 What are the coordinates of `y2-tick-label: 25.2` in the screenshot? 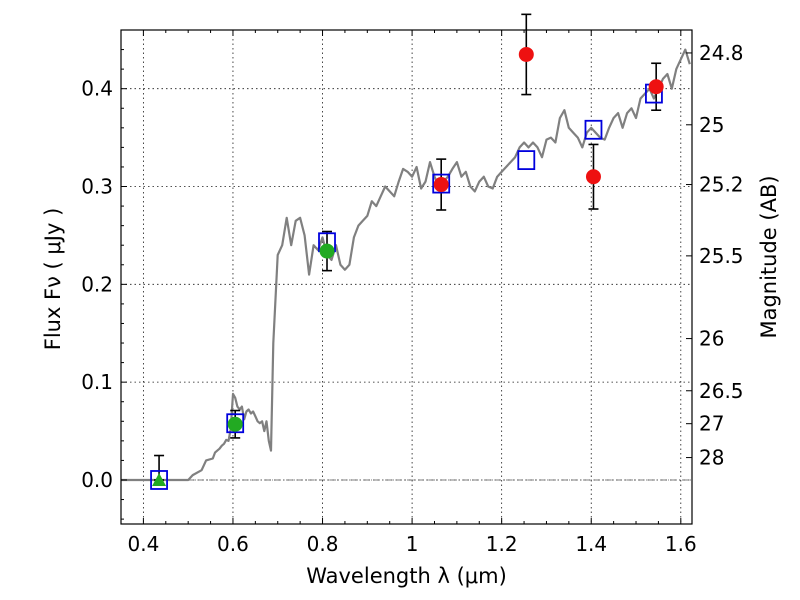 It's located at (721, 185).